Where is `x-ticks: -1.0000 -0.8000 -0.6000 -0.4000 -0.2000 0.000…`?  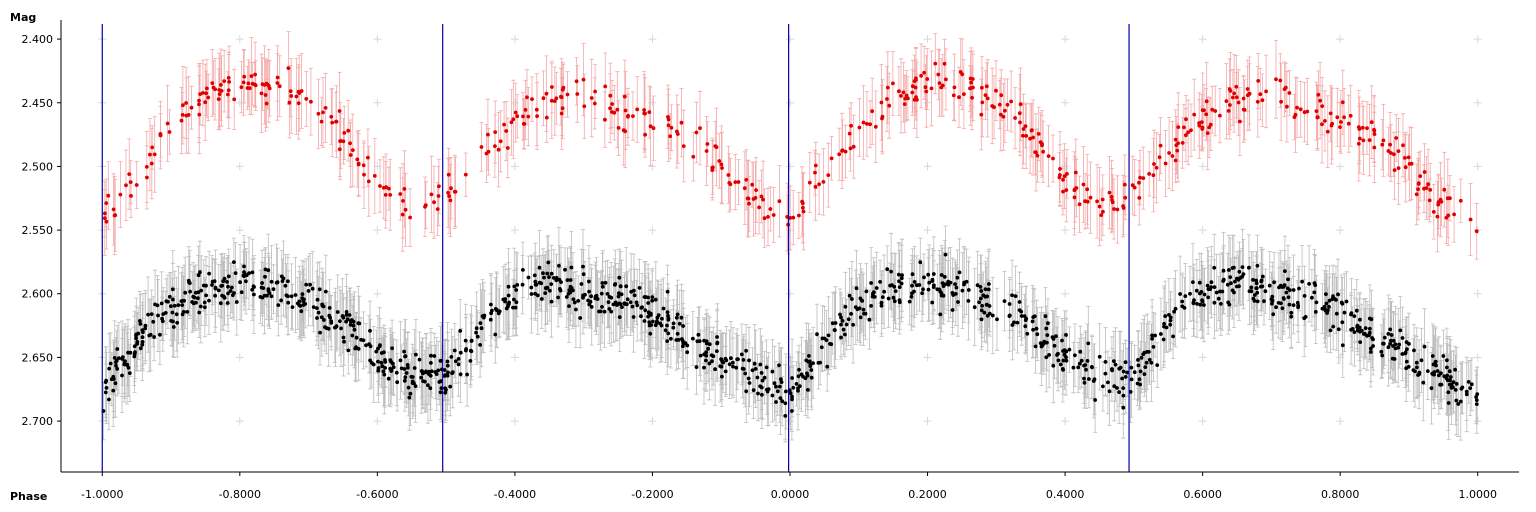 x-ticks: -1.0000 -0.8000 -0.6000 -0.4000 -0.2000 0.000… is located at coordinates (789, 486).